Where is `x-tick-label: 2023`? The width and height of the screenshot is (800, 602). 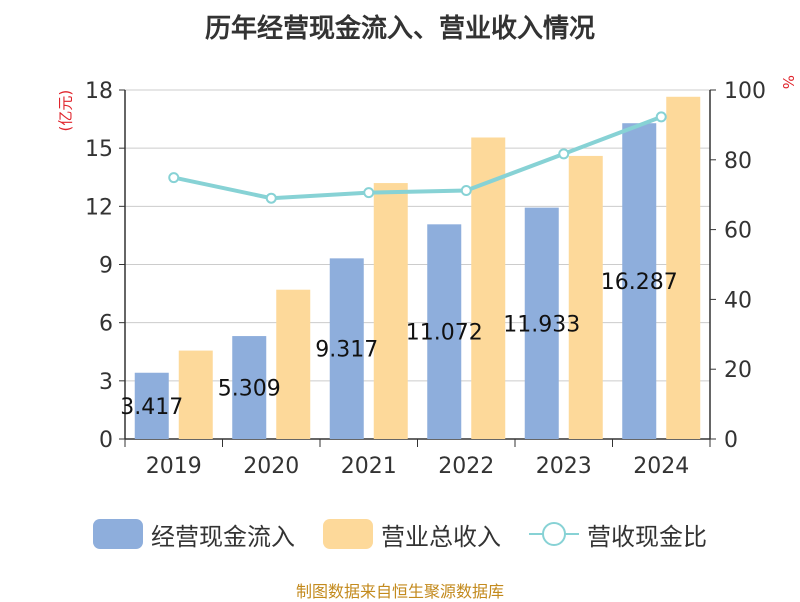 x-tick-label: 2023 is located at coordinates (564, 466).